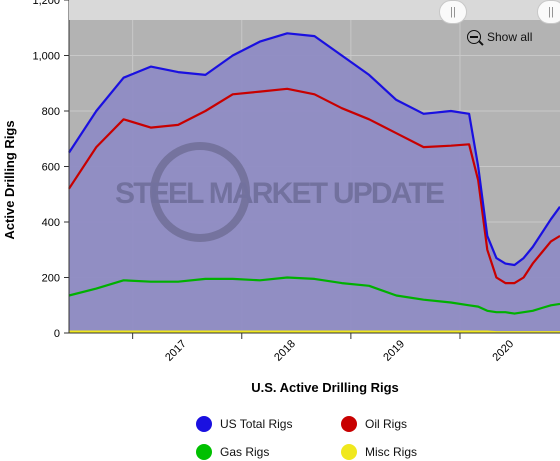 This screenshot has height=461, width=560. I want to click on navigator-right-handle: ||, so click(548, 12).